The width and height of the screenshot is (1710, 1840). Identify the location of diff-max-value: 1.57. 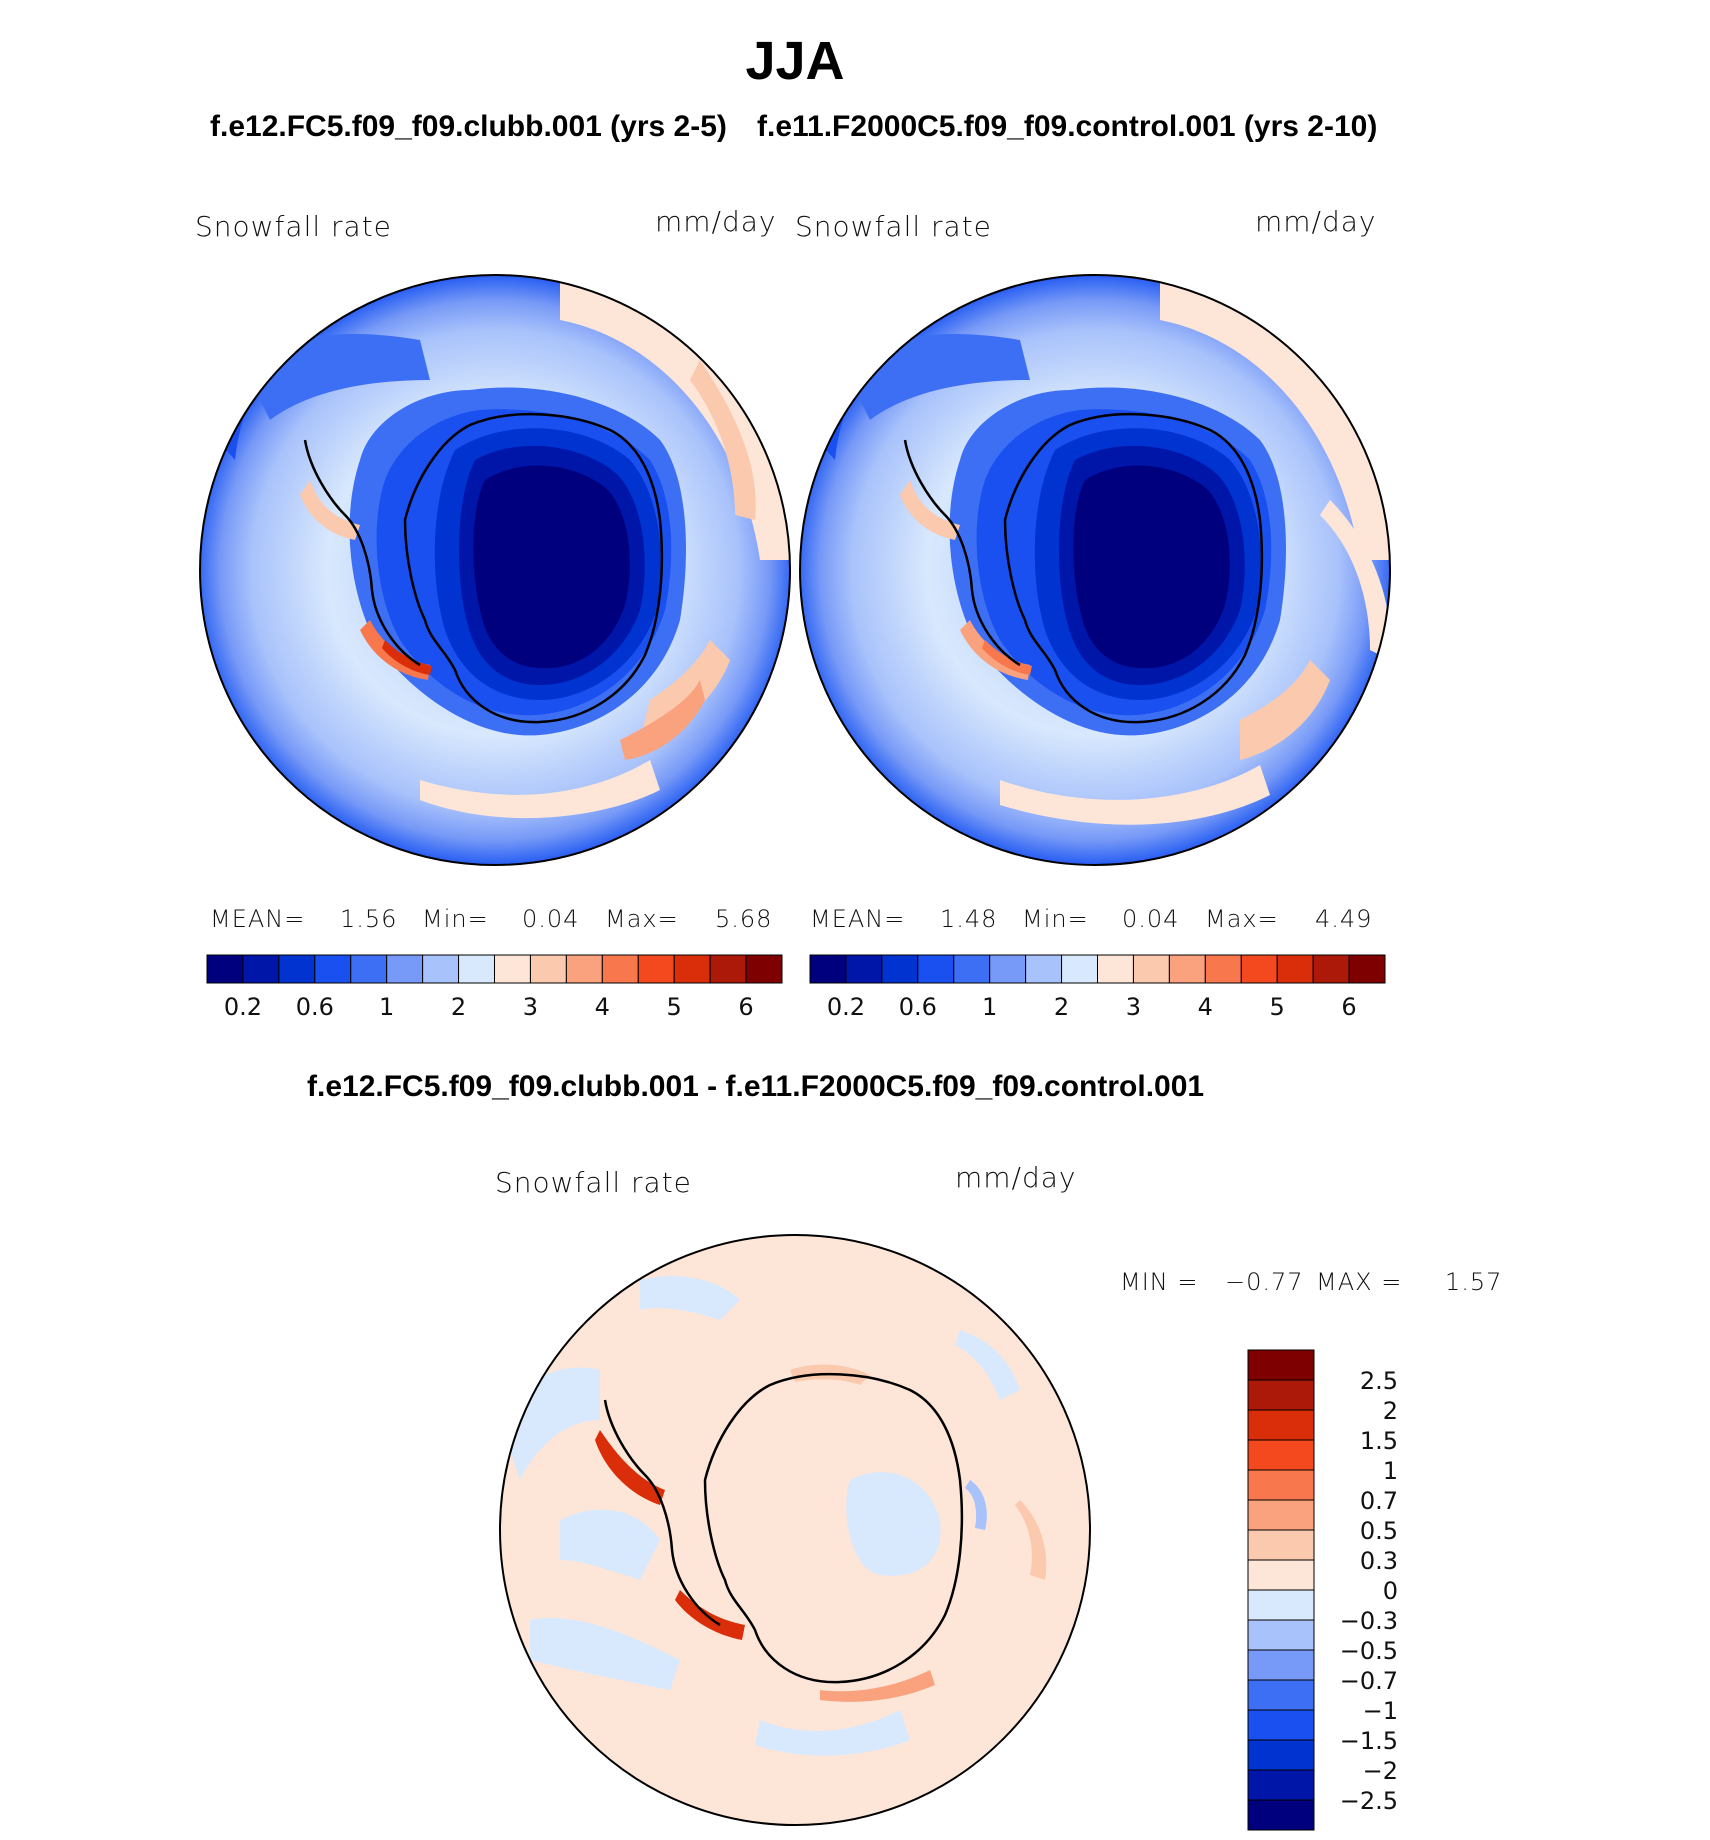
(1474, 1282).